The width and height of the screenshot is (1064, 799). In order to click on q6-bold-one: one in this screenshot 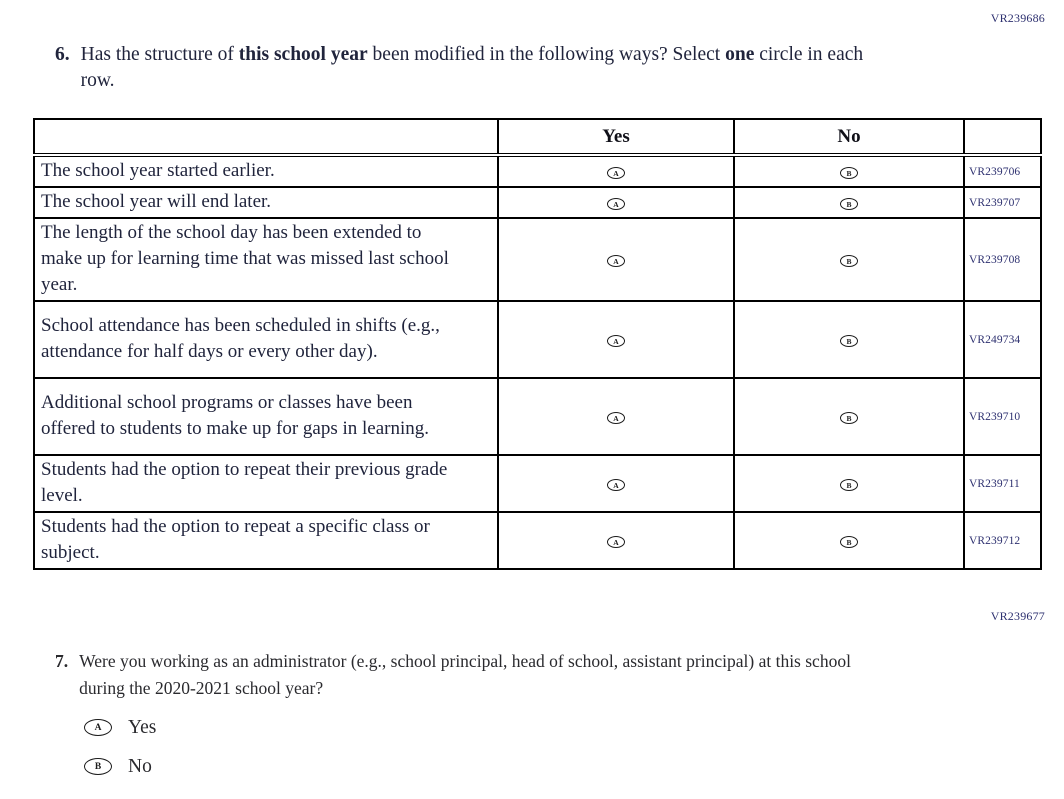, I will do `click(740, 54)`.